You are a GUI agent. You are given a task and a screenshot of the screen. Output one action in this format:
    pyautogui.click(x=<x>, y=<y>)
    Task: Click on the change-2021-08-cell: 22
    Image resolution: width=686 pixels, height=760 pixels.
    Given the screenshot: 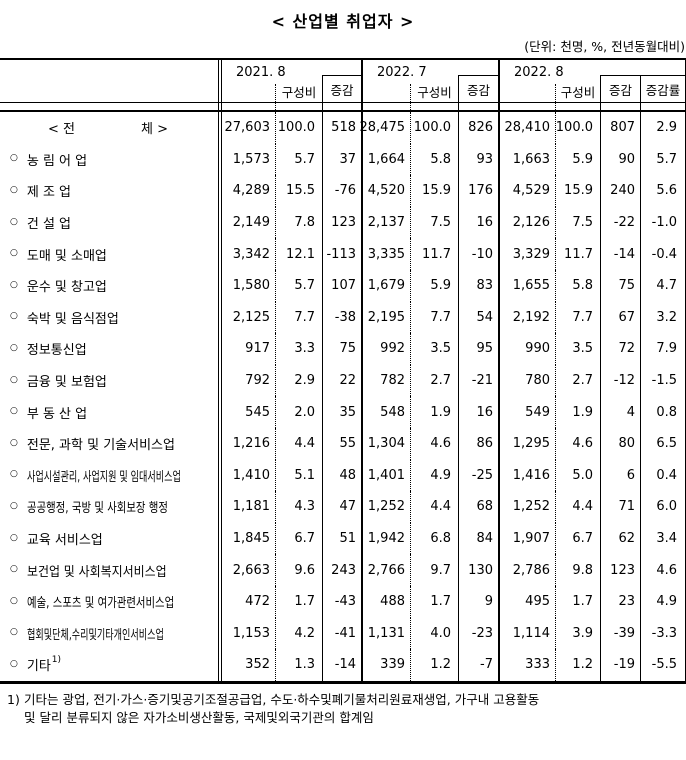 What is the action you would take?
    pyautogui.click(x=341, y=380)
    